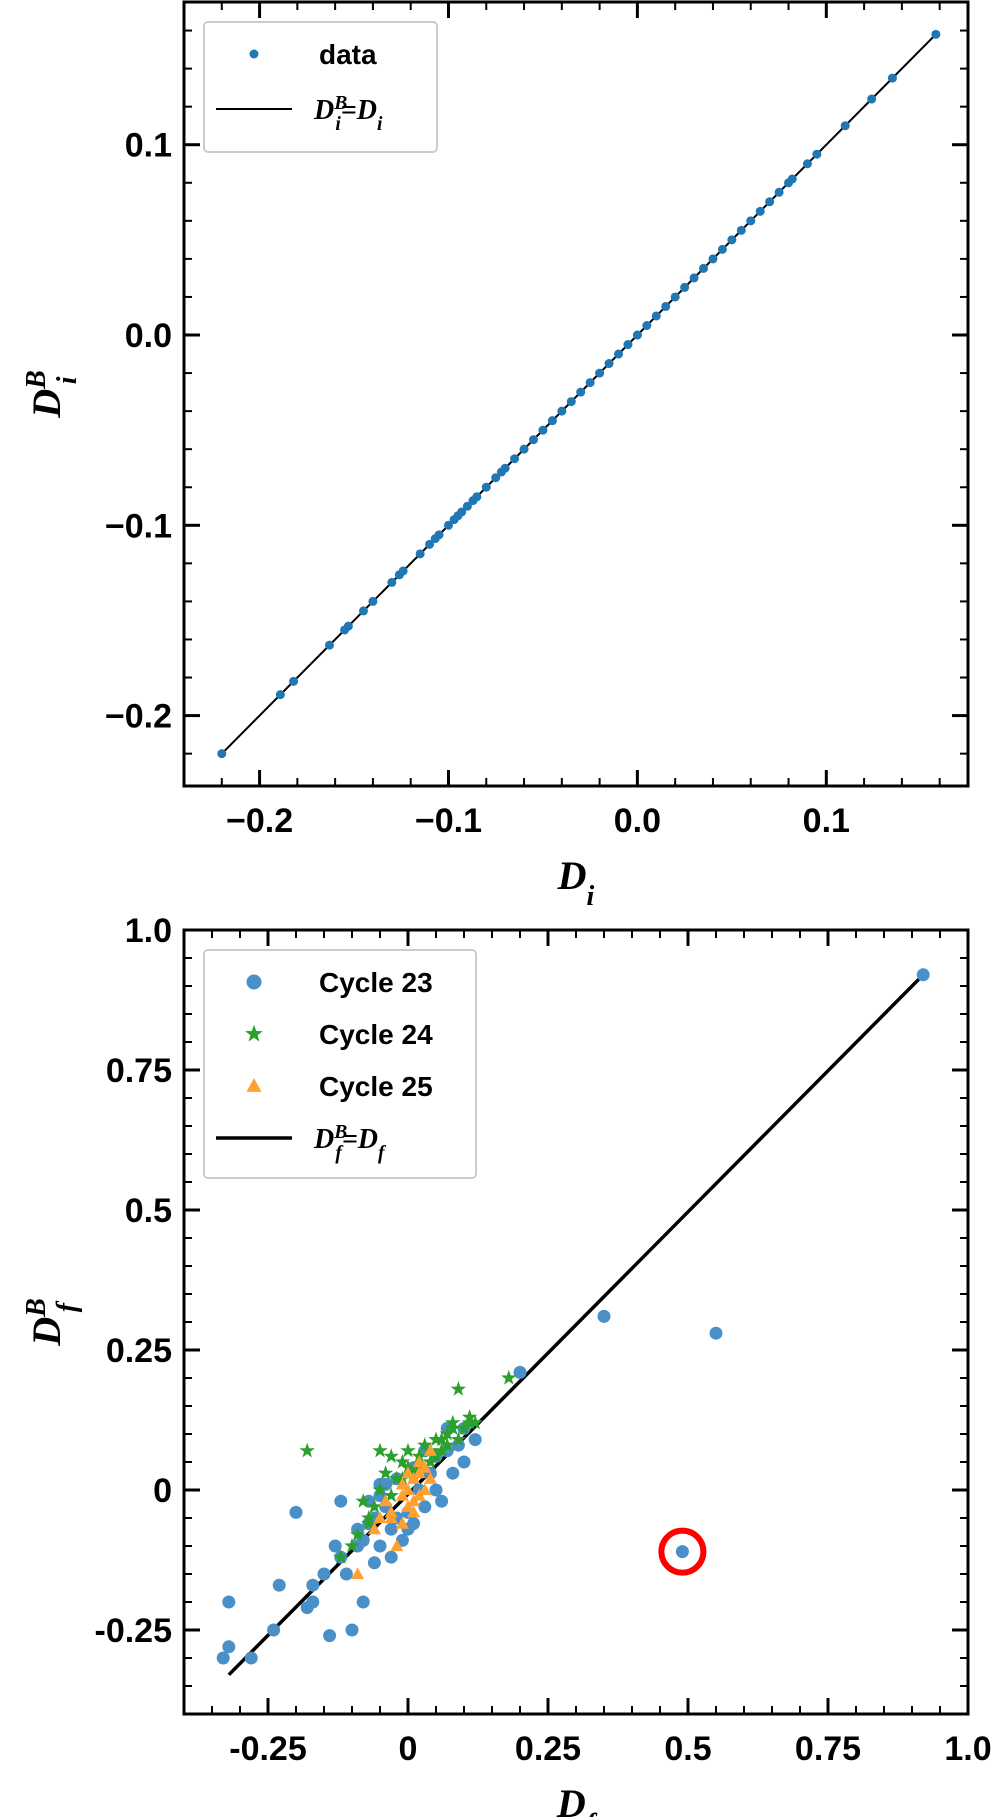  What do you see at coordinates (348, 54) in the screenshot?
I see `legend-label: data` at bounding box center [348, 54].